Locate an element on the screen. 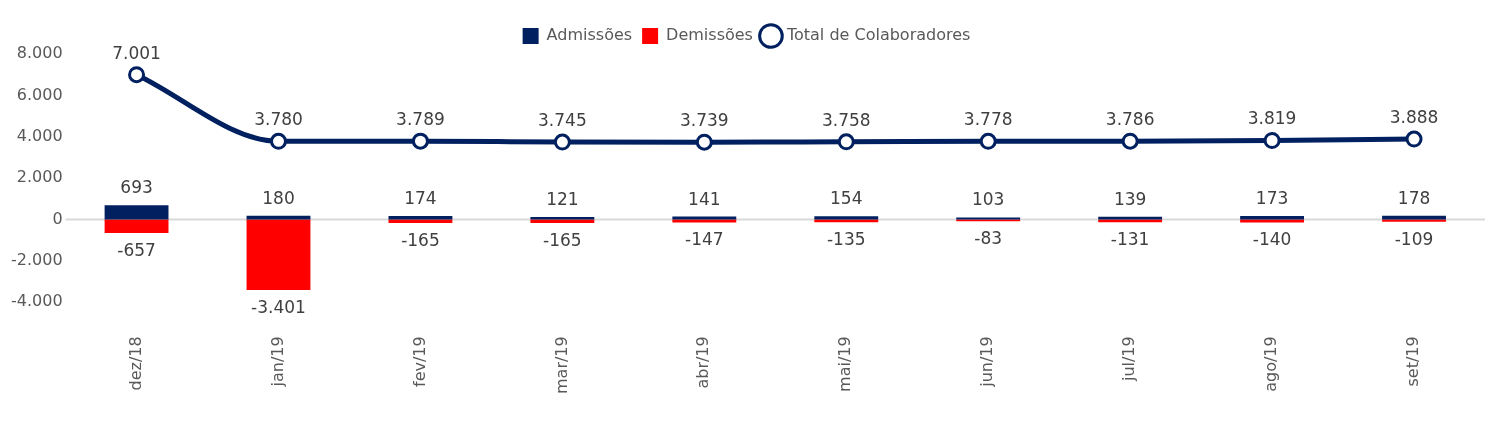  x-tick-label: jul/19 is located at coordinates (1129, 359).